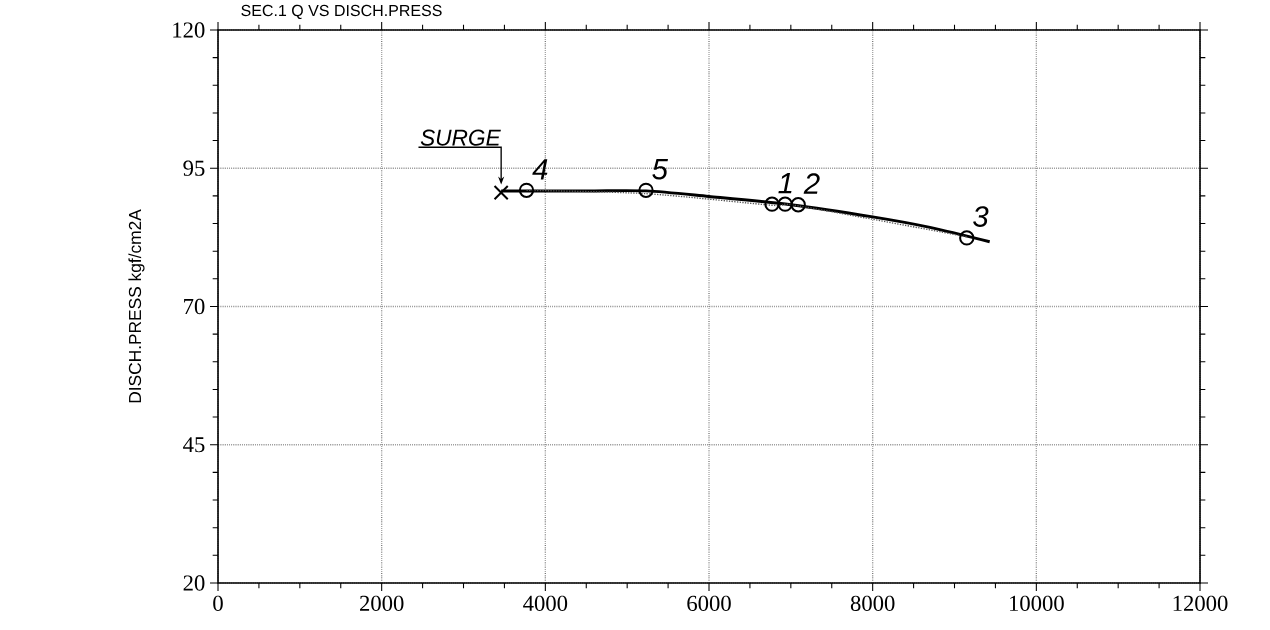 Image resolution: width=1270 pixels, height=630 pixels. Describe the element at coordinates (194, 168) in the screenshot. I see `y-tick-label: 95` at that location.